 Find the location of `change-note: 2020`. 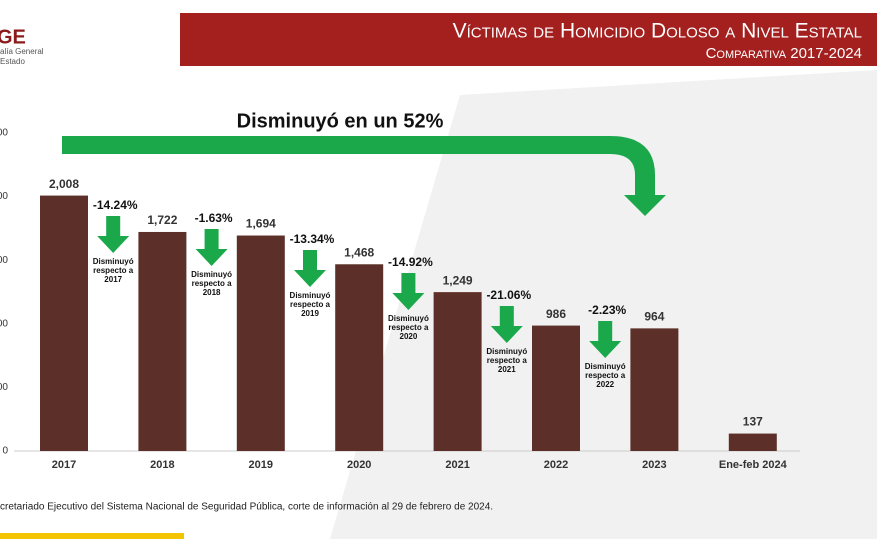

change-note: 2020 is located at coordinates (409, 336).